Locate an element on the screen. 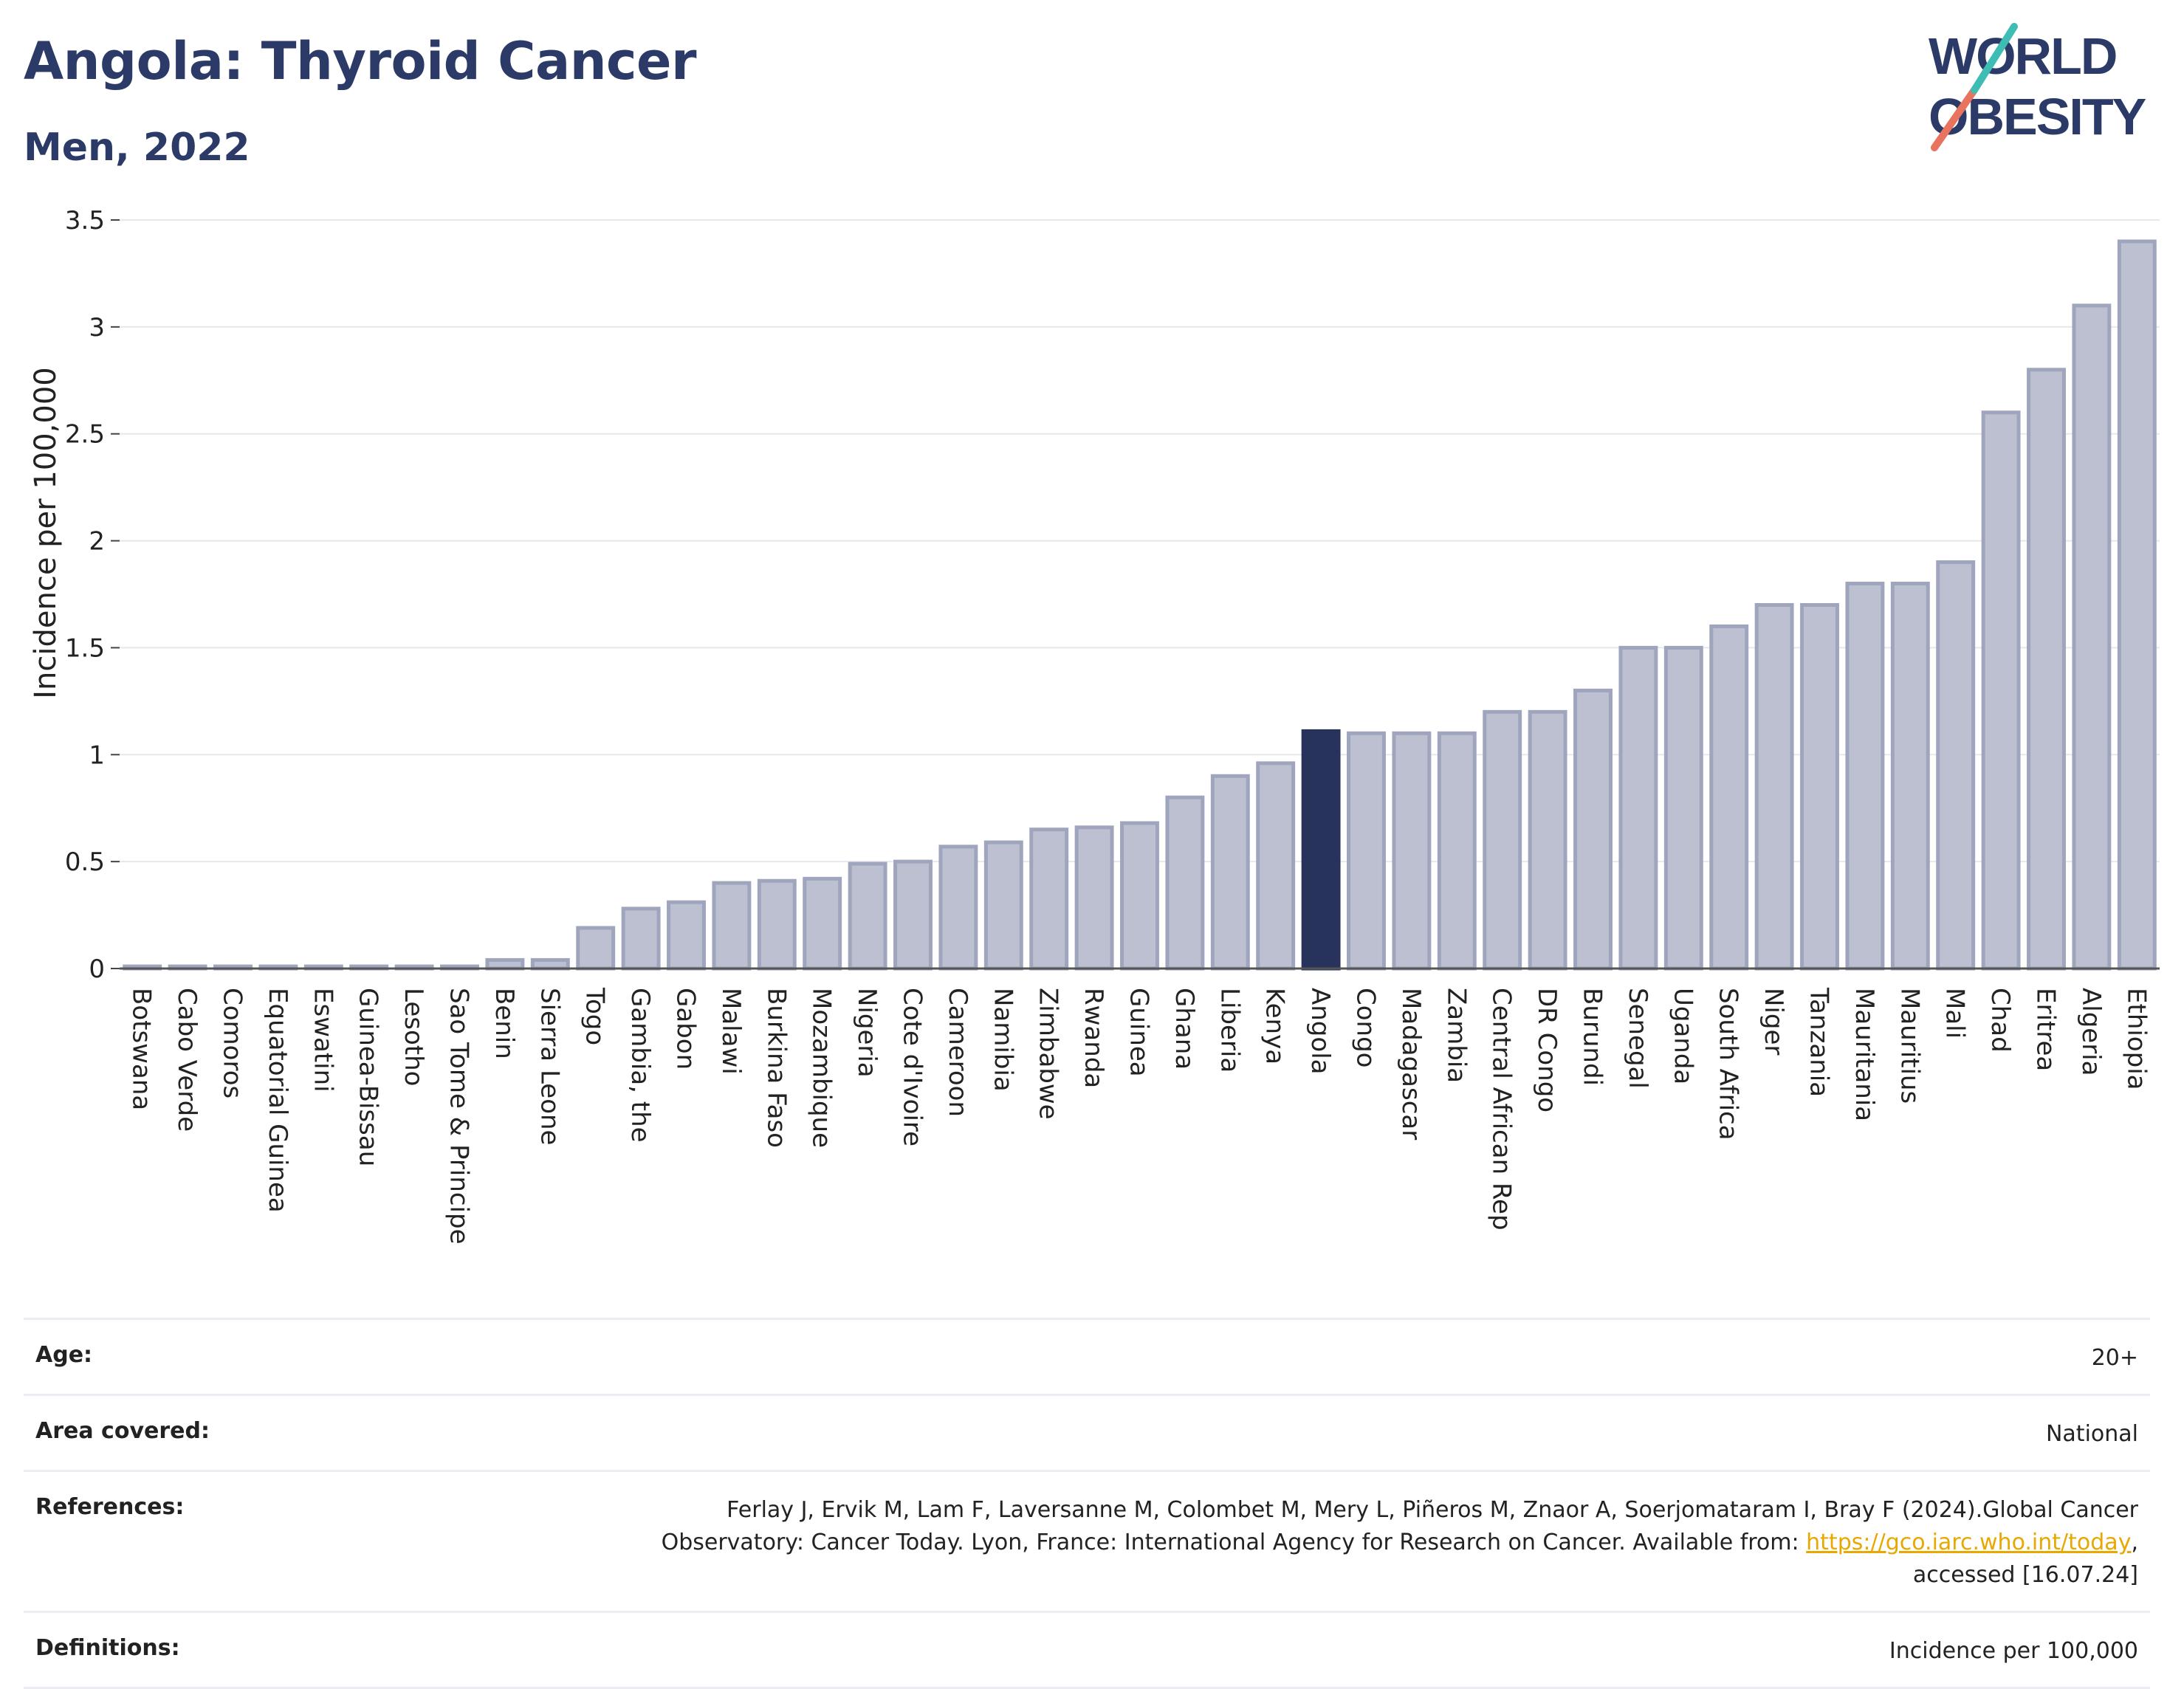 The height and width of the screenshot is (1689, 2184). y-tick-label: 0 is located at coordinates (97, 969).